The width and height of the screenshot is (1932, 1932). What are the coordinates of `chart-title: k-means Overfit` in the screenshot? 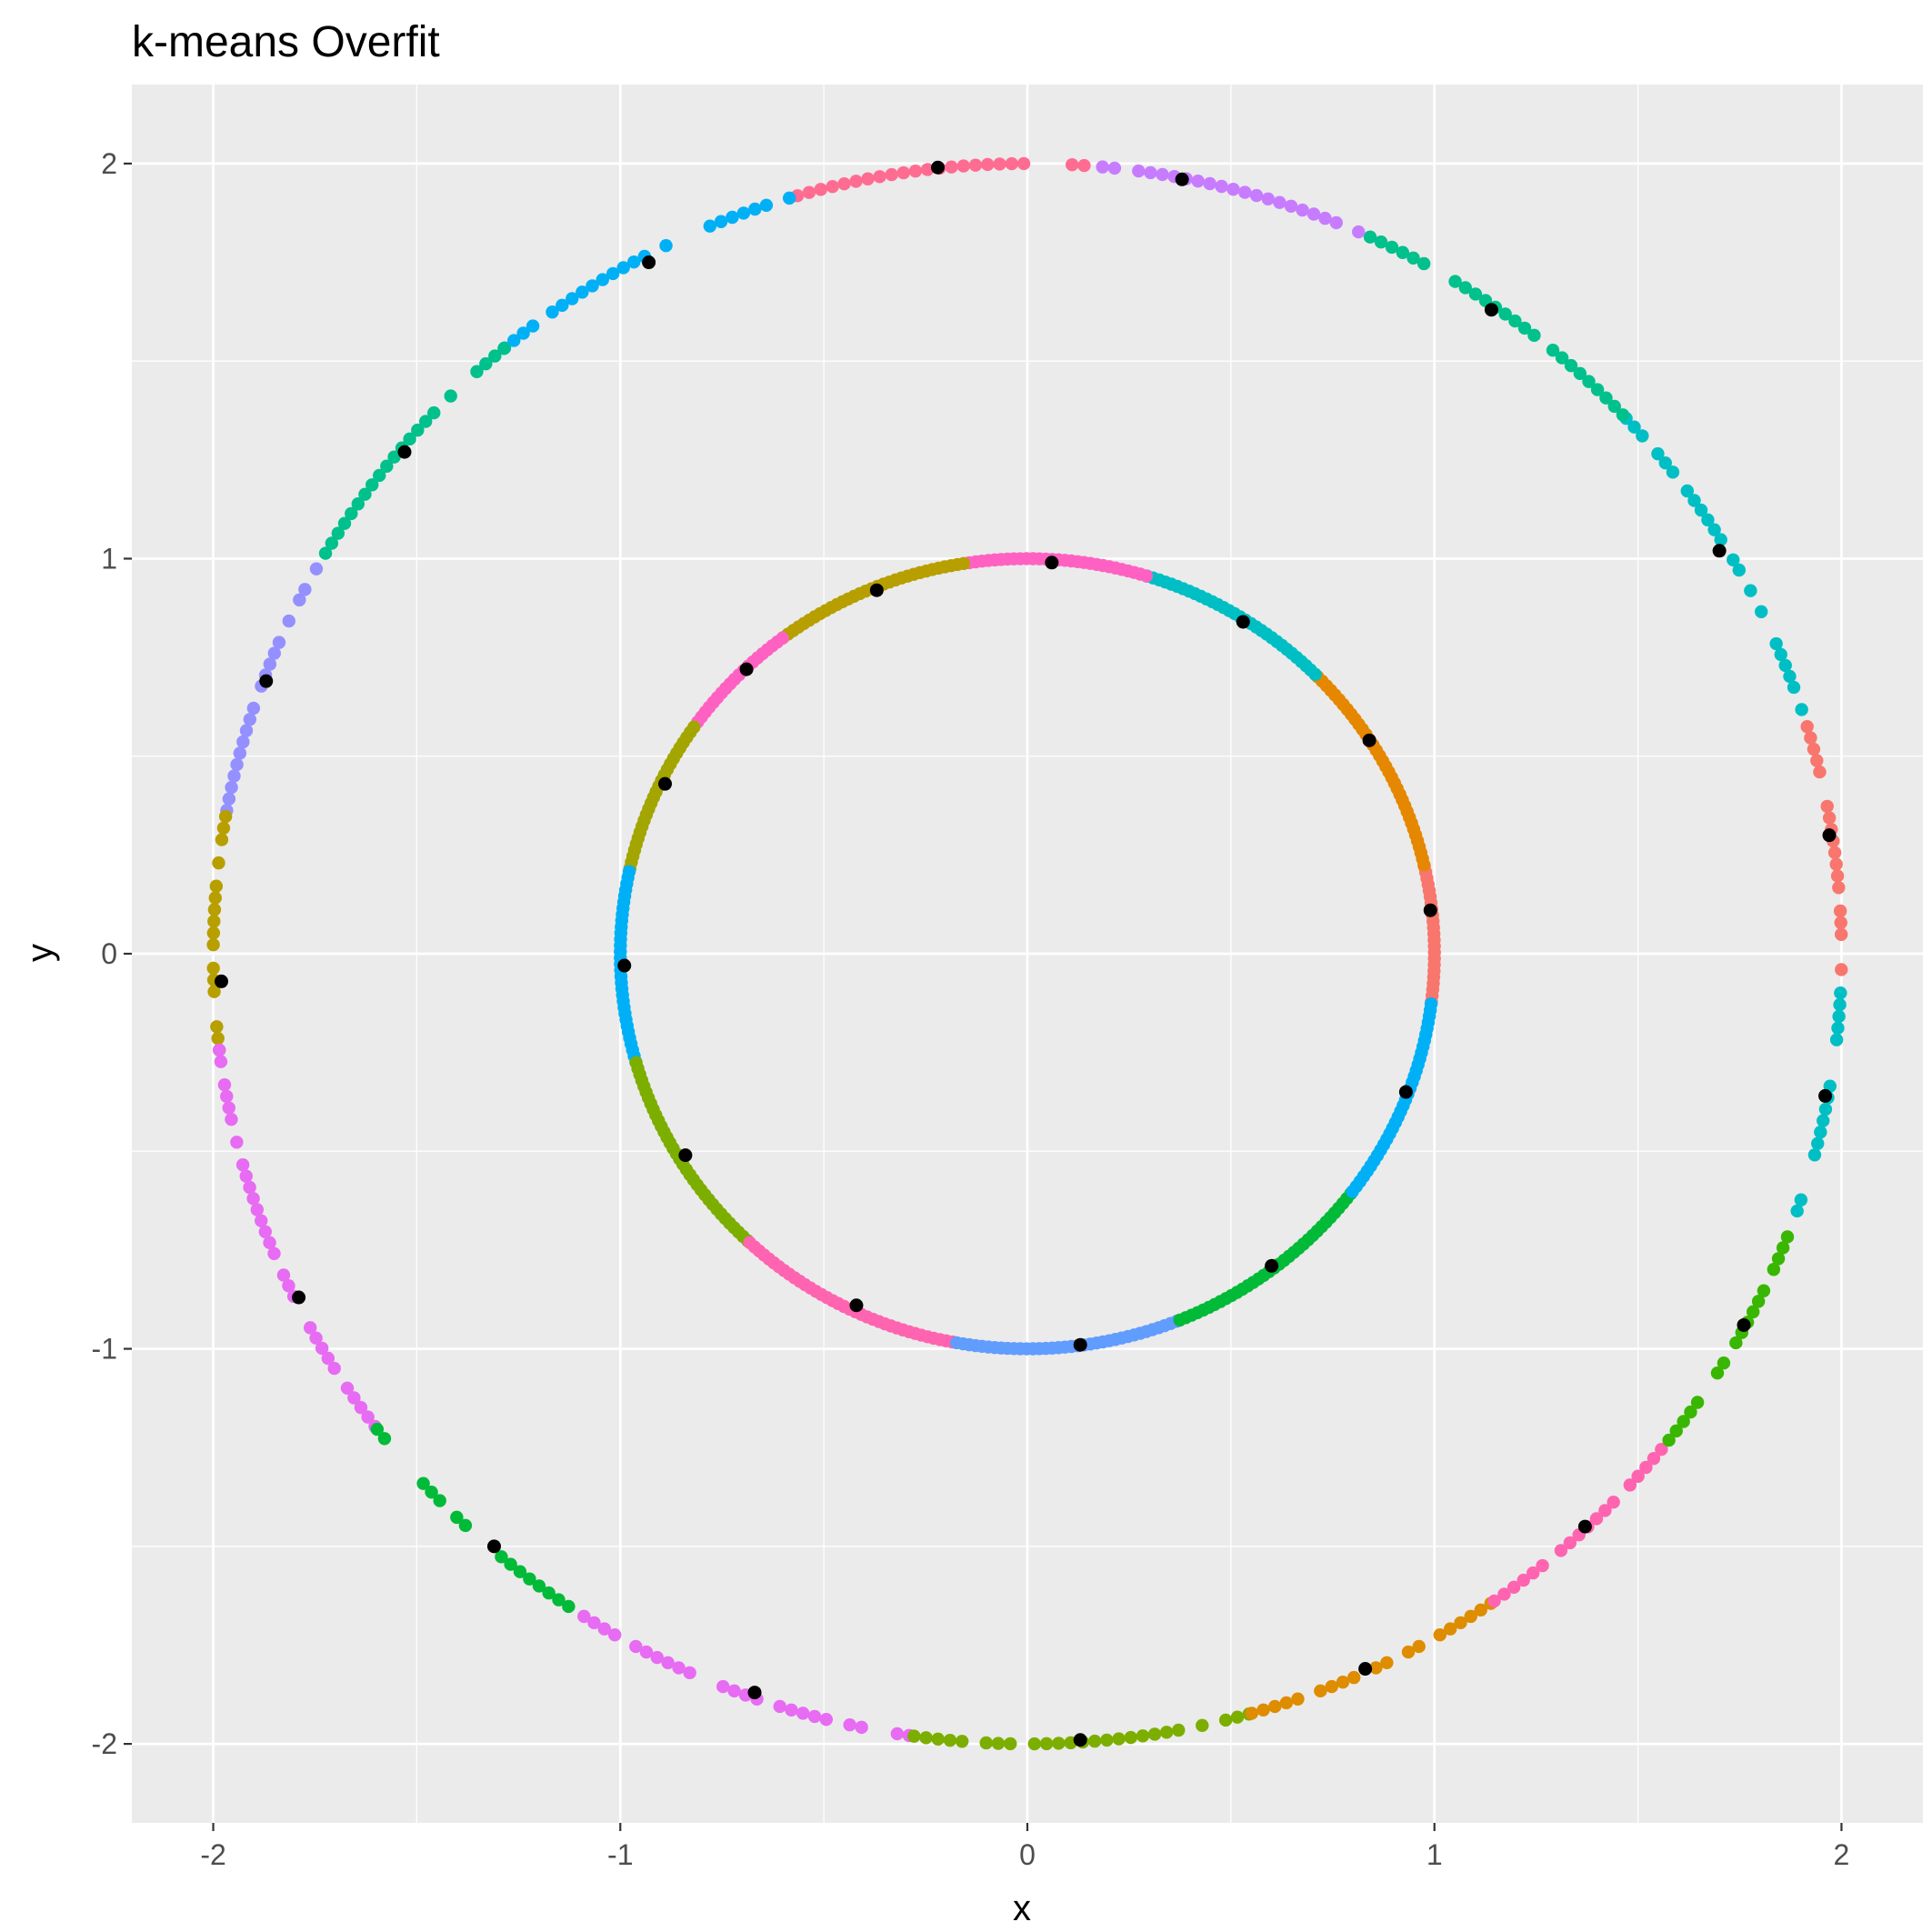 It's located at (286, 42).